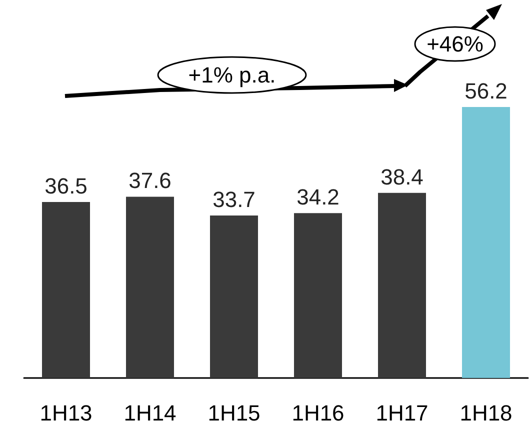 The width and height of the screenshot is (532, 434). What do you see at coordinates (402, 177) in the screenshot?
I see `data-label: 38.4` at bounding box center [402, 177].